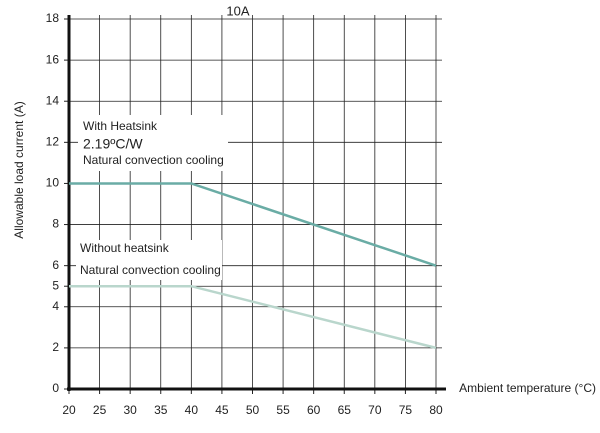 The height and width of the screenshot is (433, 600). I want to click on y-tick-label: 2, so click(55, 347).